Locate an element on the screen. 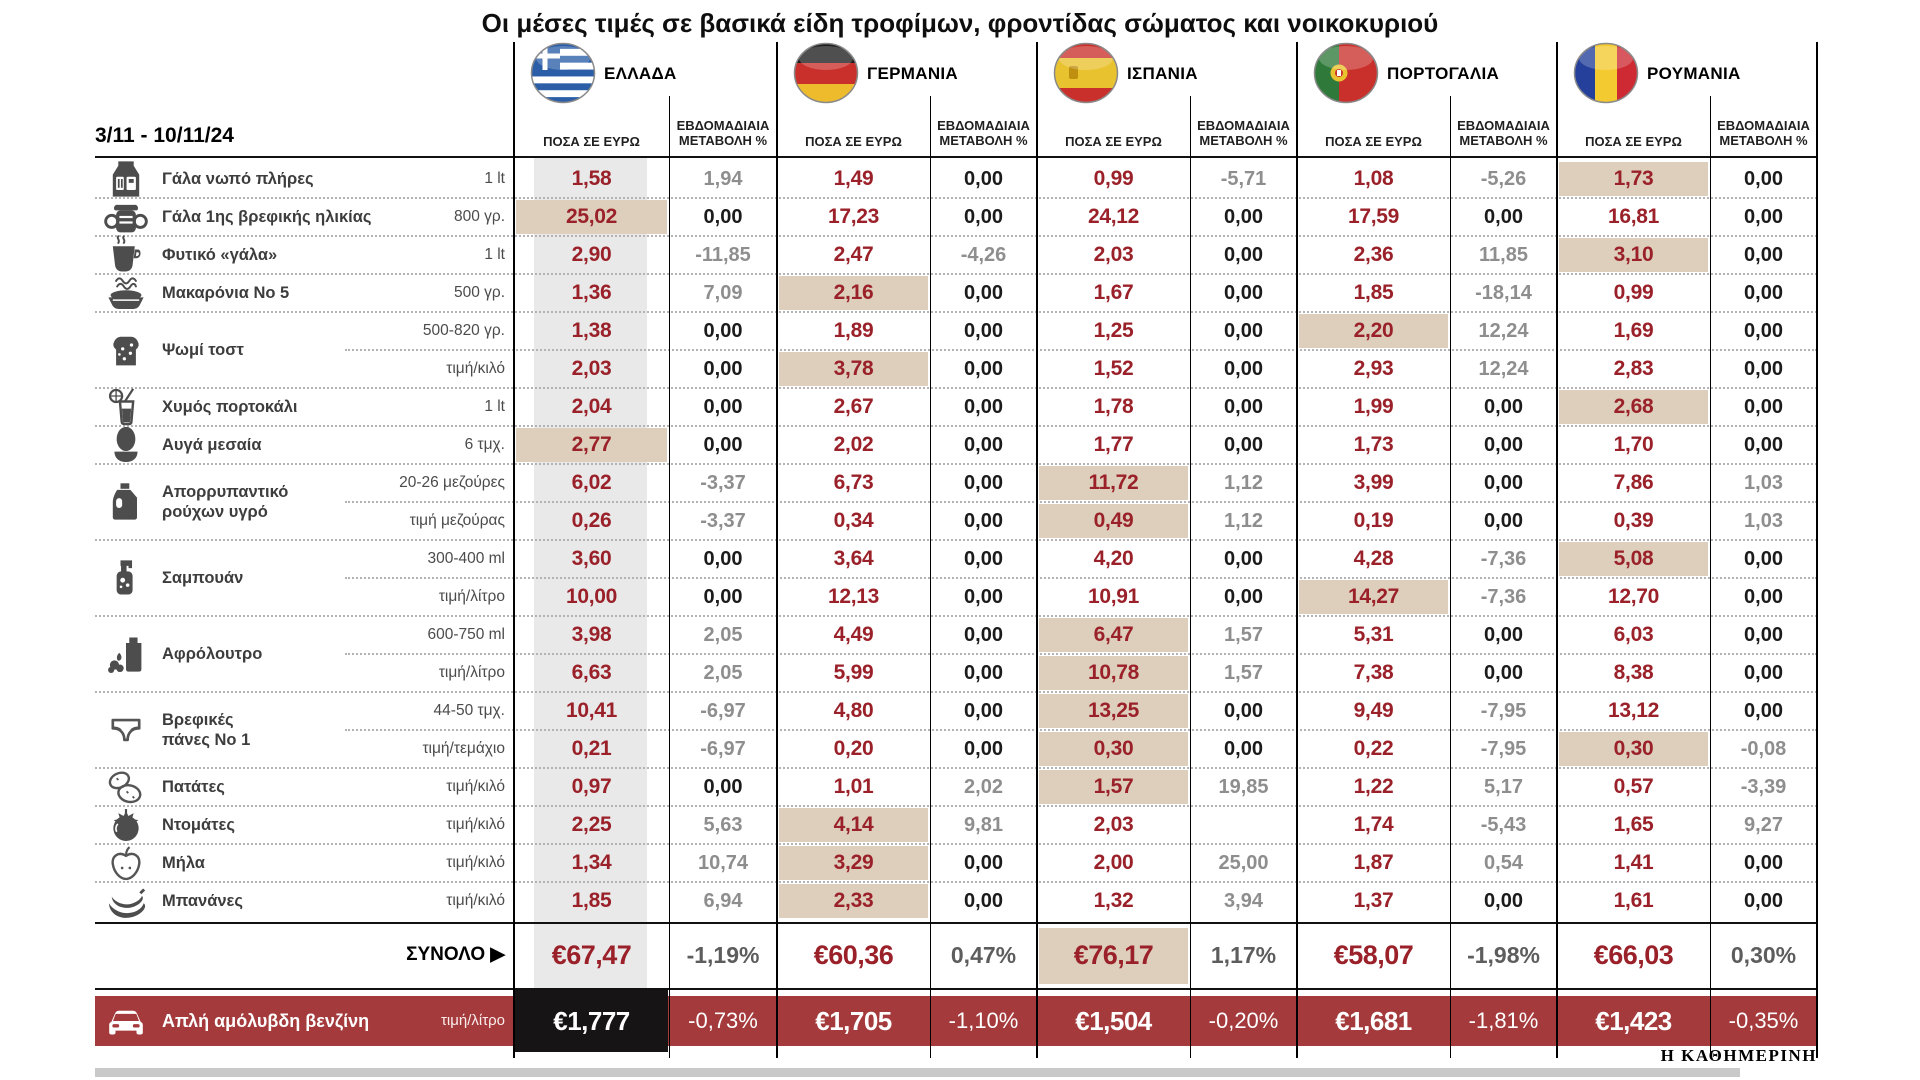 The width and height of the screenshot is (1920, 1080). change-value: -3,37 is located at coordinates (723, 521).